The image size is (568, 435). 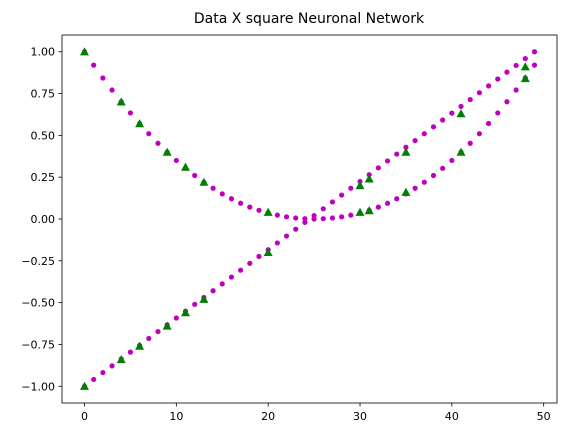 I want to click on y-tick-label: −0.25, so click(x=38, y=261).